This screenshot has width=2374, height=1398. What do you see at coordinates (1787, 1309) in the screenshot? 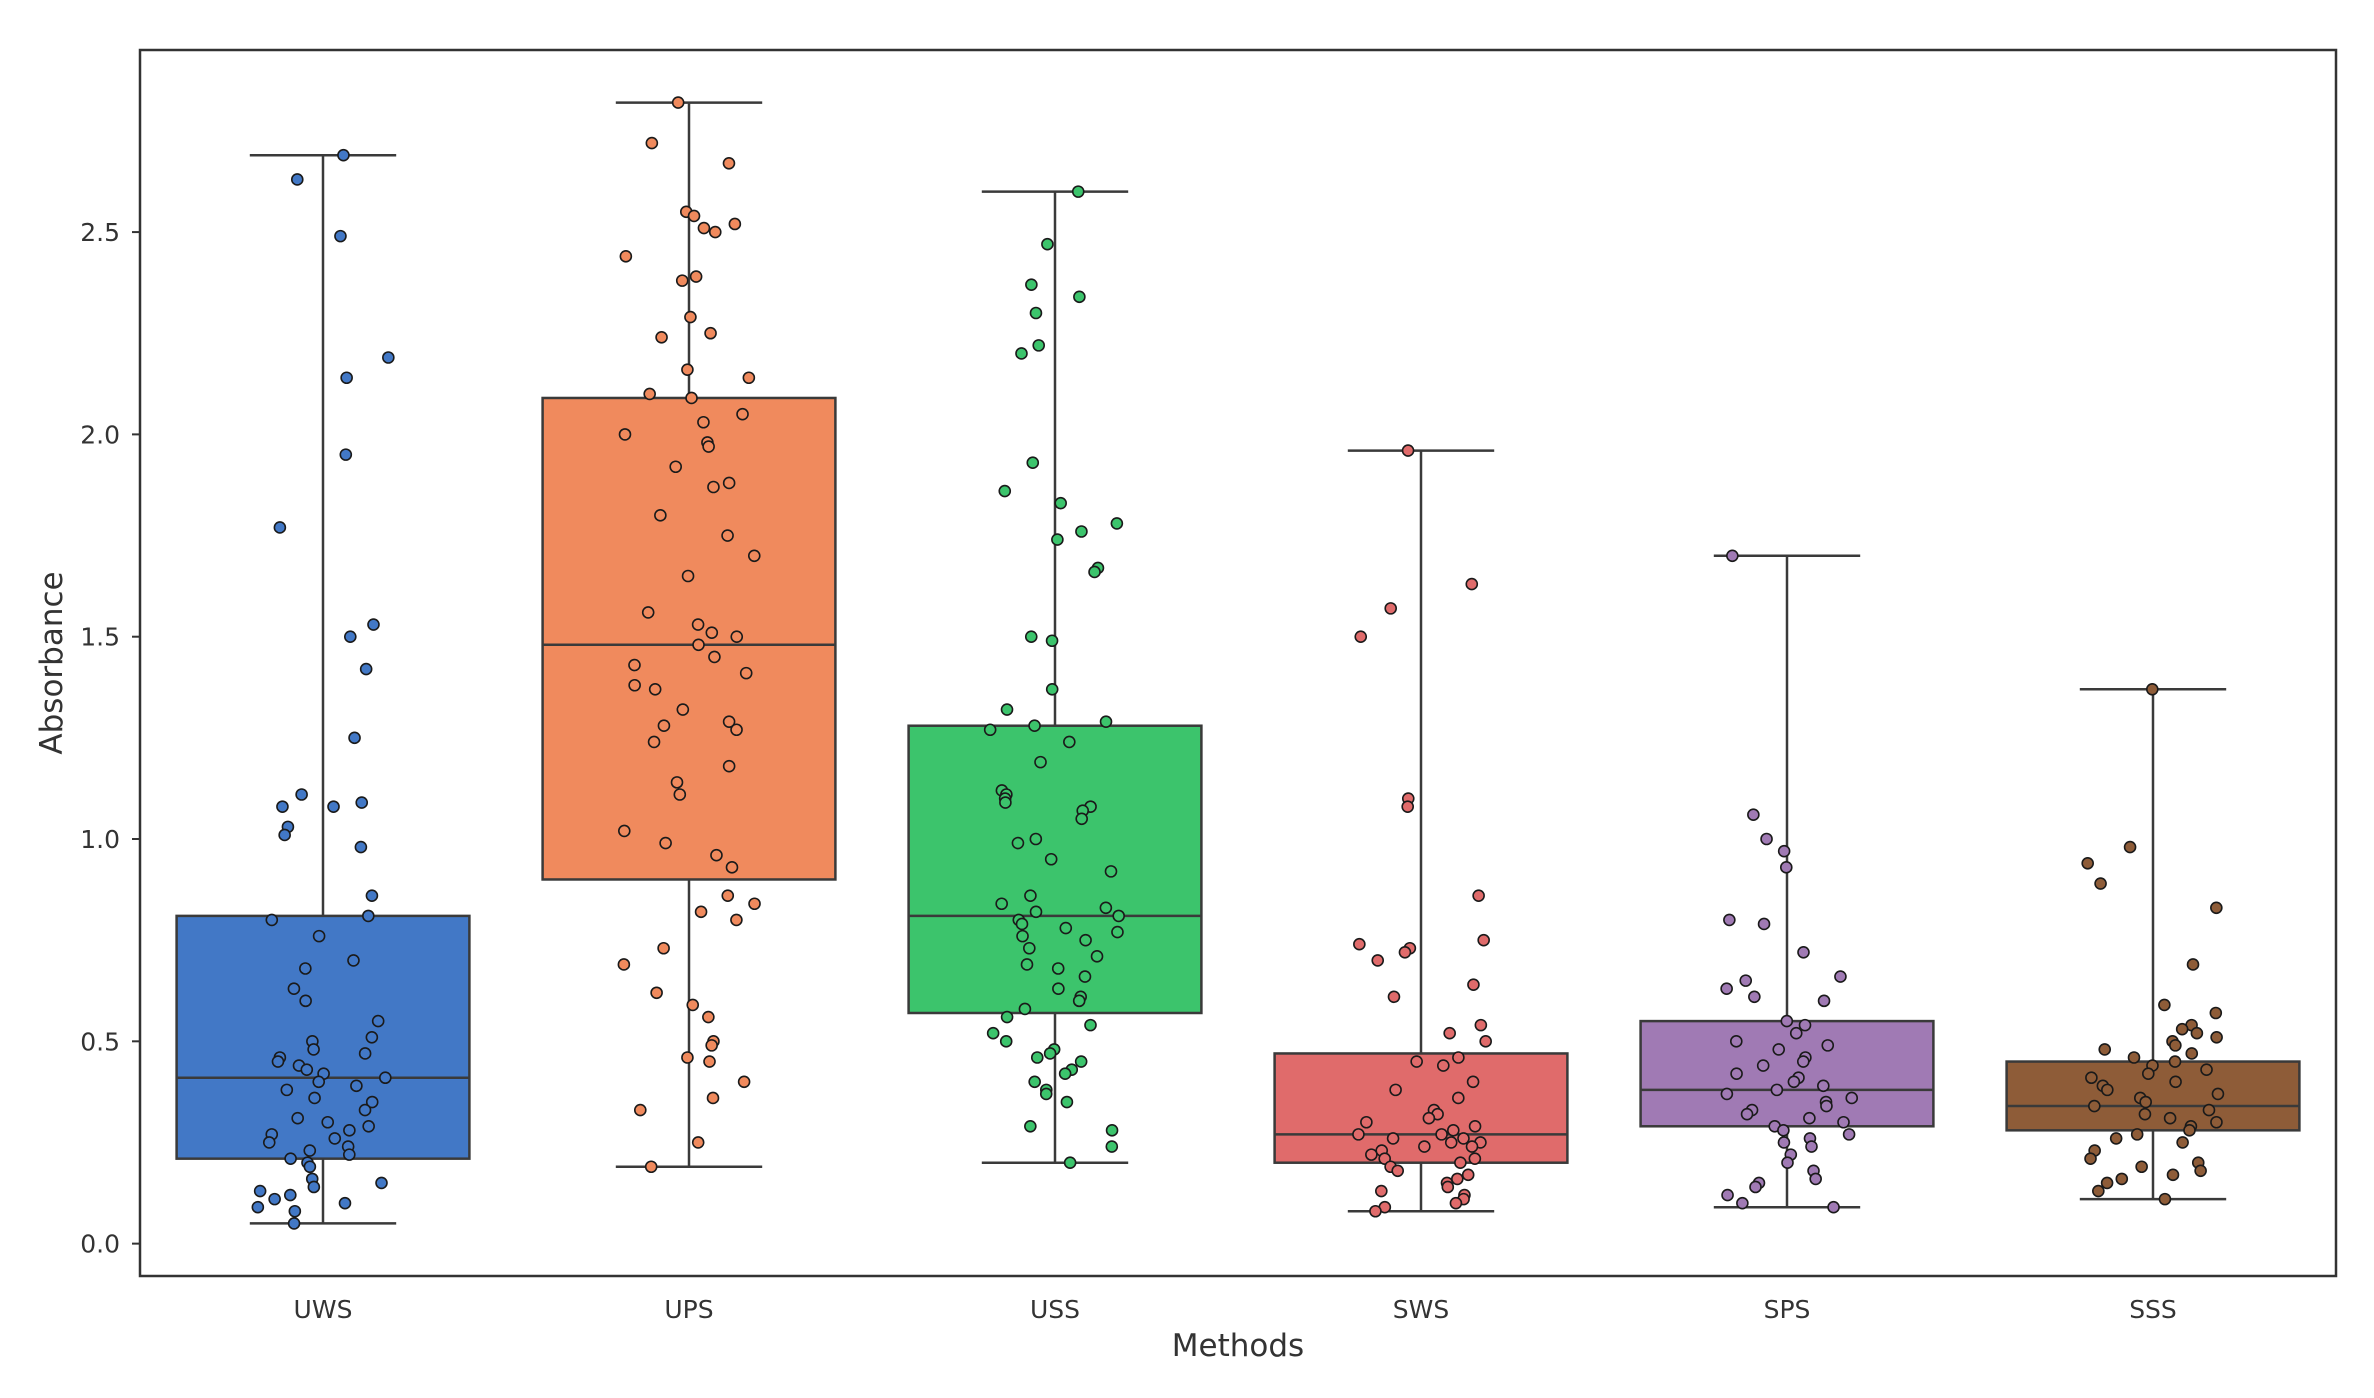
I see `x-tick-label: SPS` at bounding box center [1787, 1309].